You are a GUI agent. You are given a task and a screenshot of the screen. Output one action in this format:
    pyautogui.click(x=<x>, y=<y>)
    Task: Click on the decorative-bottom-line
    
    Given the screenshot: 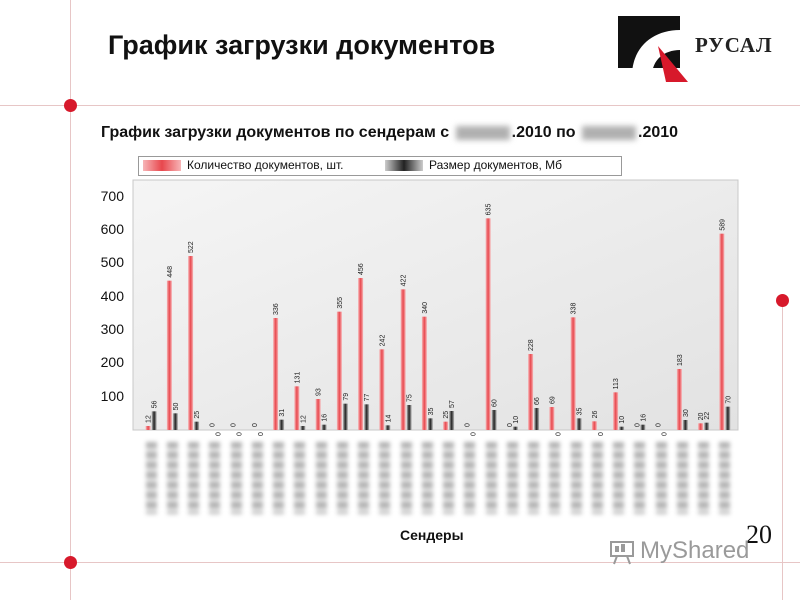 What is the action you would take?
    pyautogui.click(x=400, y=562)
    